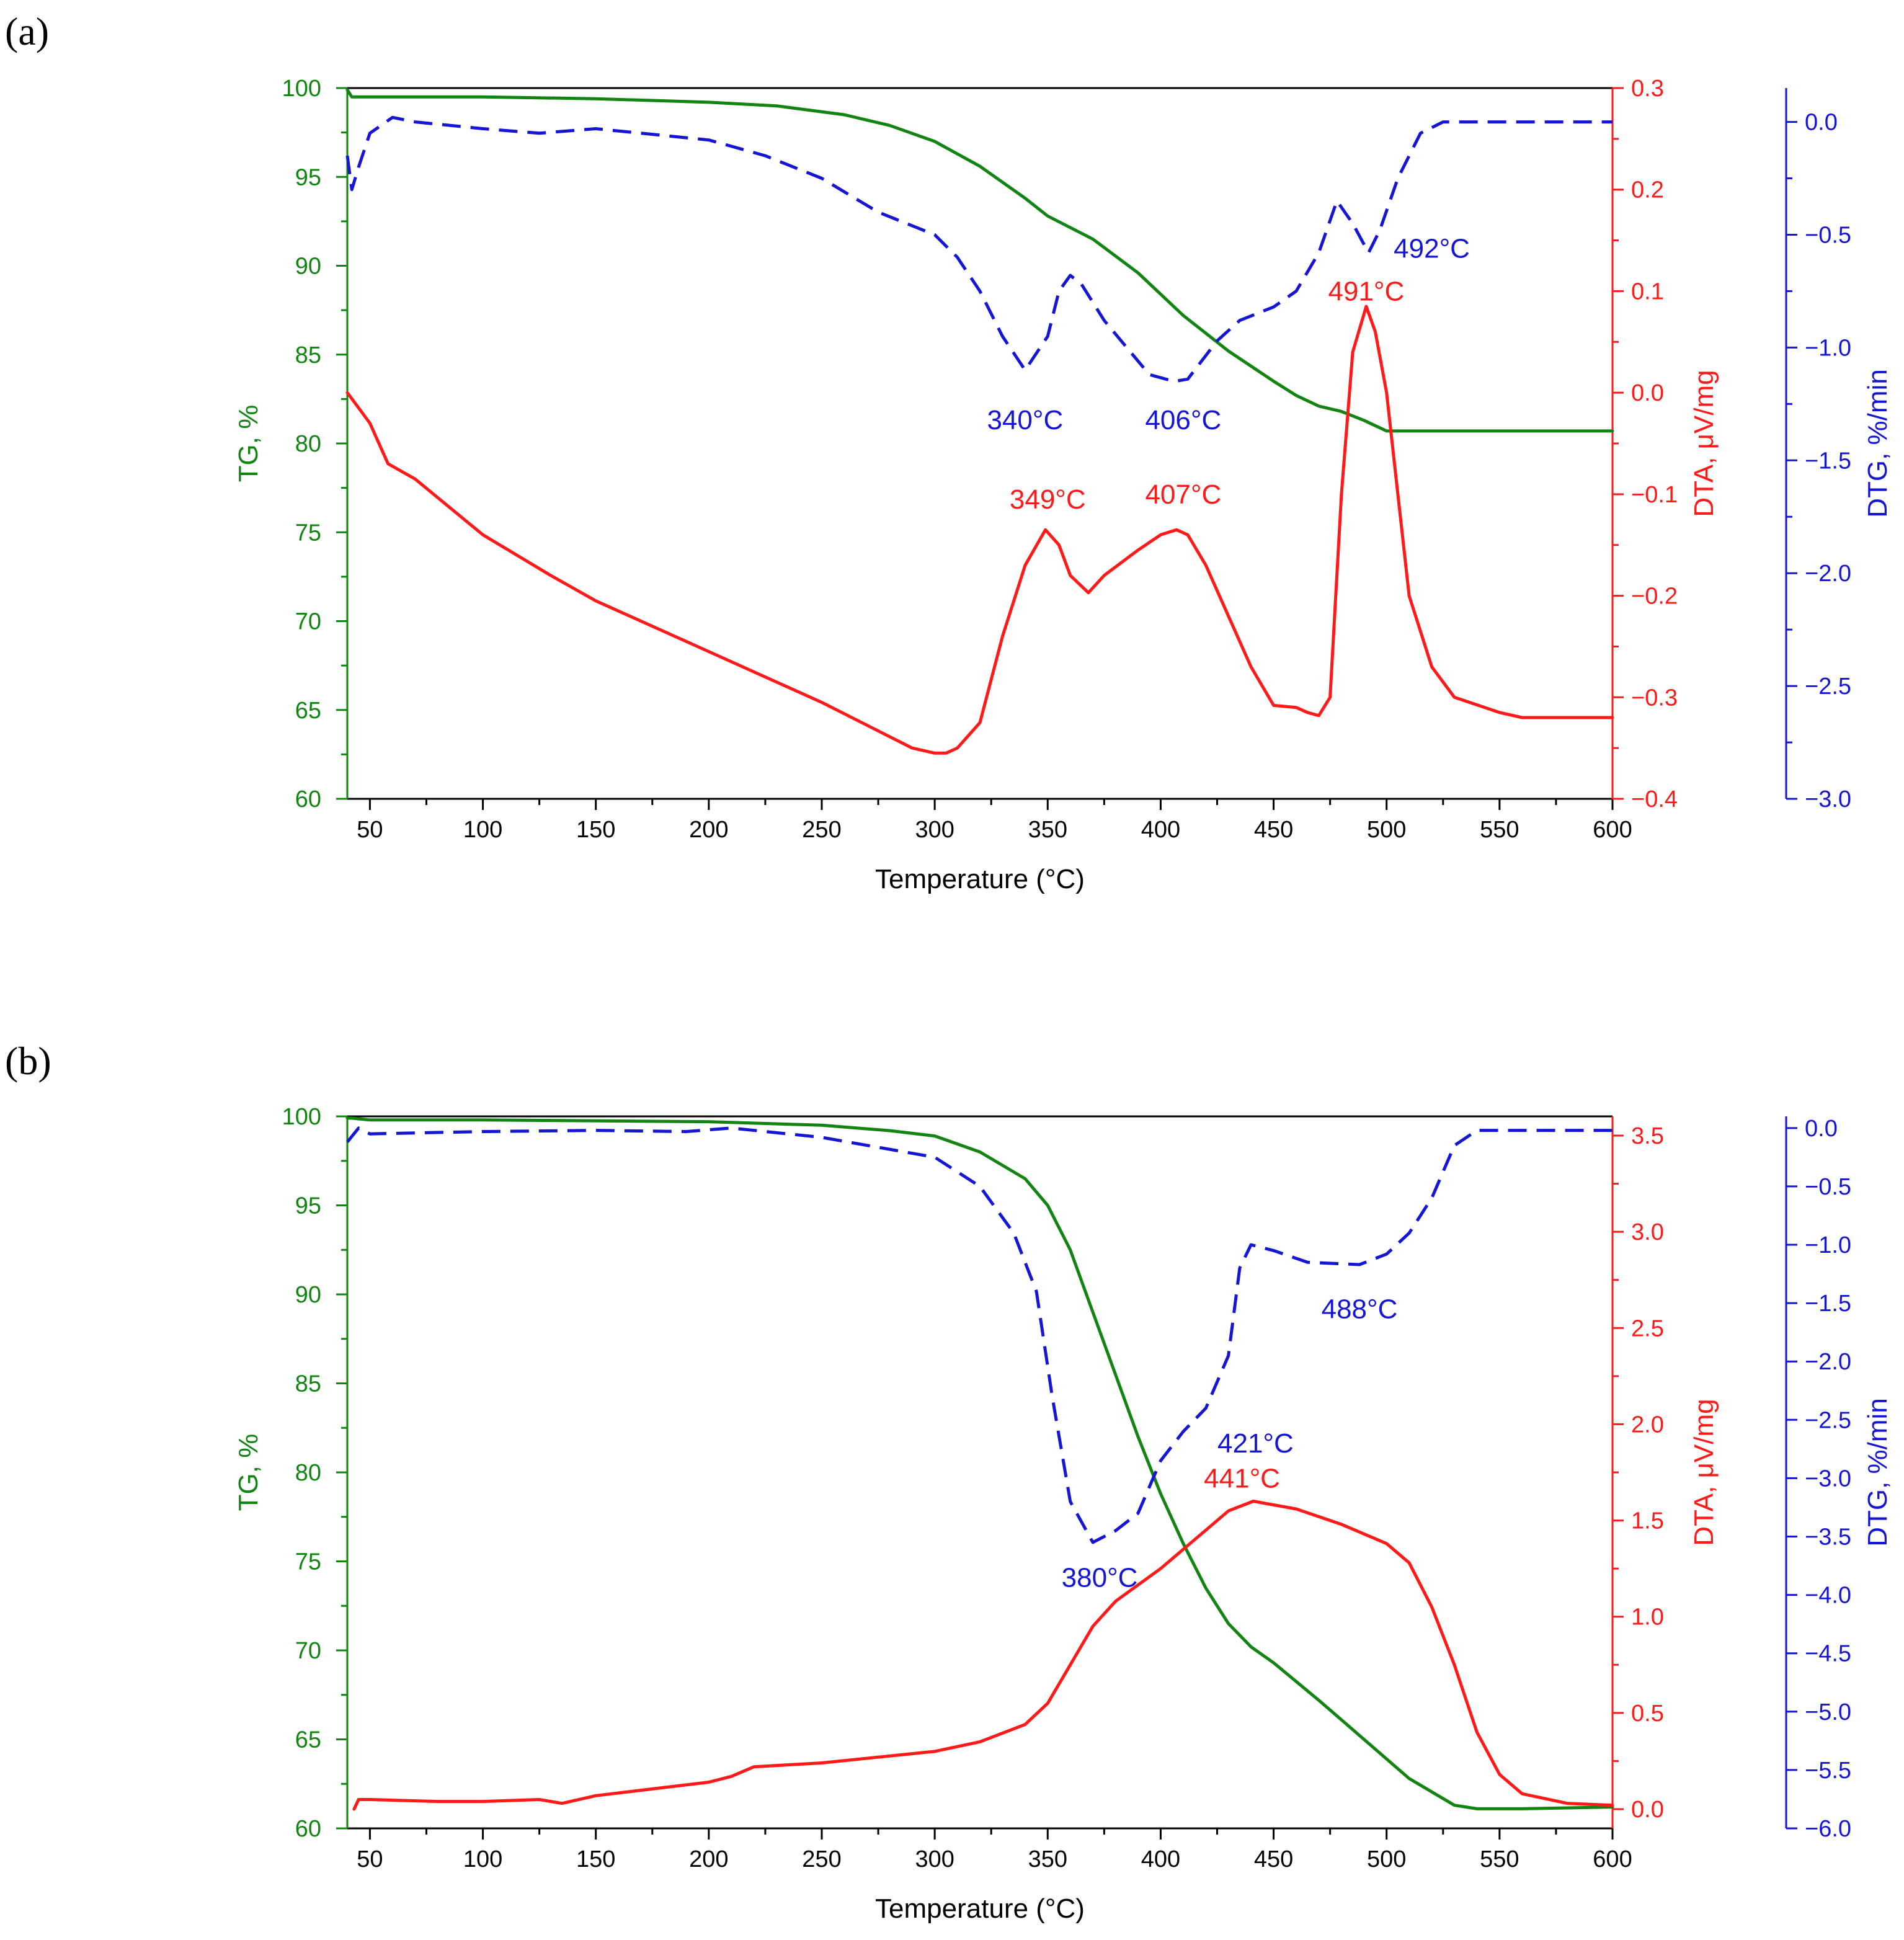 The height and width of the screenshot is (1940, 1904). What do you see at coordinates (1828, 574) in the screenshot?
I see `dtg-tick-label: −2.0` at bounding box center [1828, 574].